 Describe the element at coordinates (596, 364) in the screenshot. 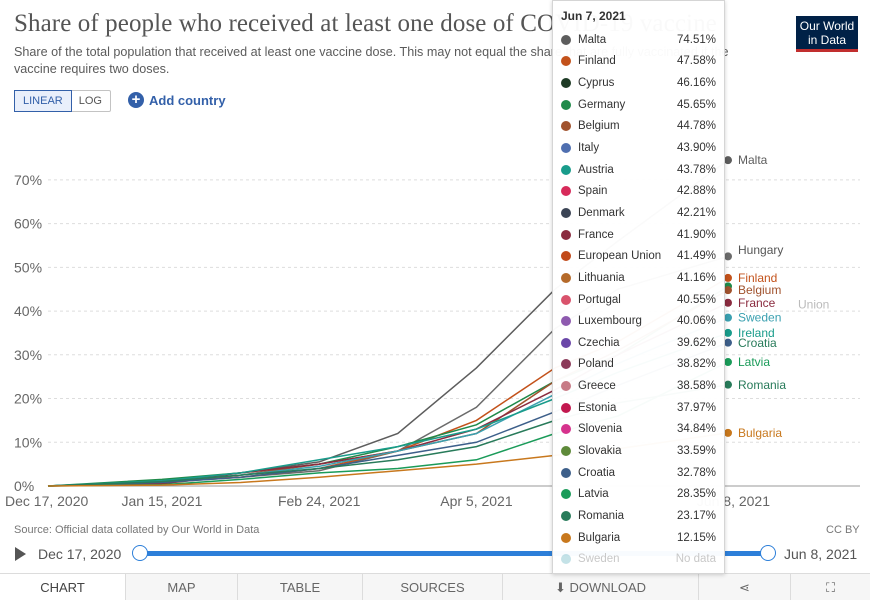

I see `tooltip-country: Poland` at that location.